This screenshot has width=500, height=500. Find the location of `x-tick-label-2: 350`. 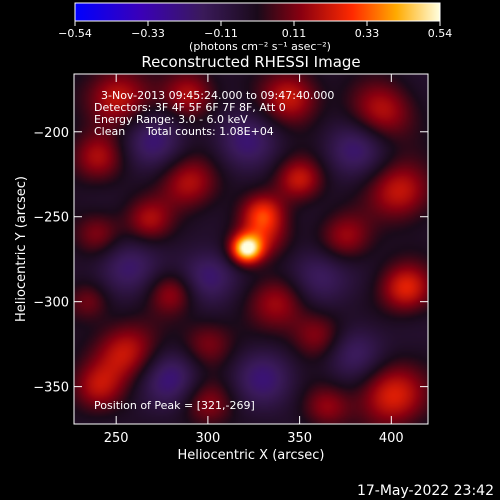

x-tick-label-2: 350 is located at coordinates (299, 438).